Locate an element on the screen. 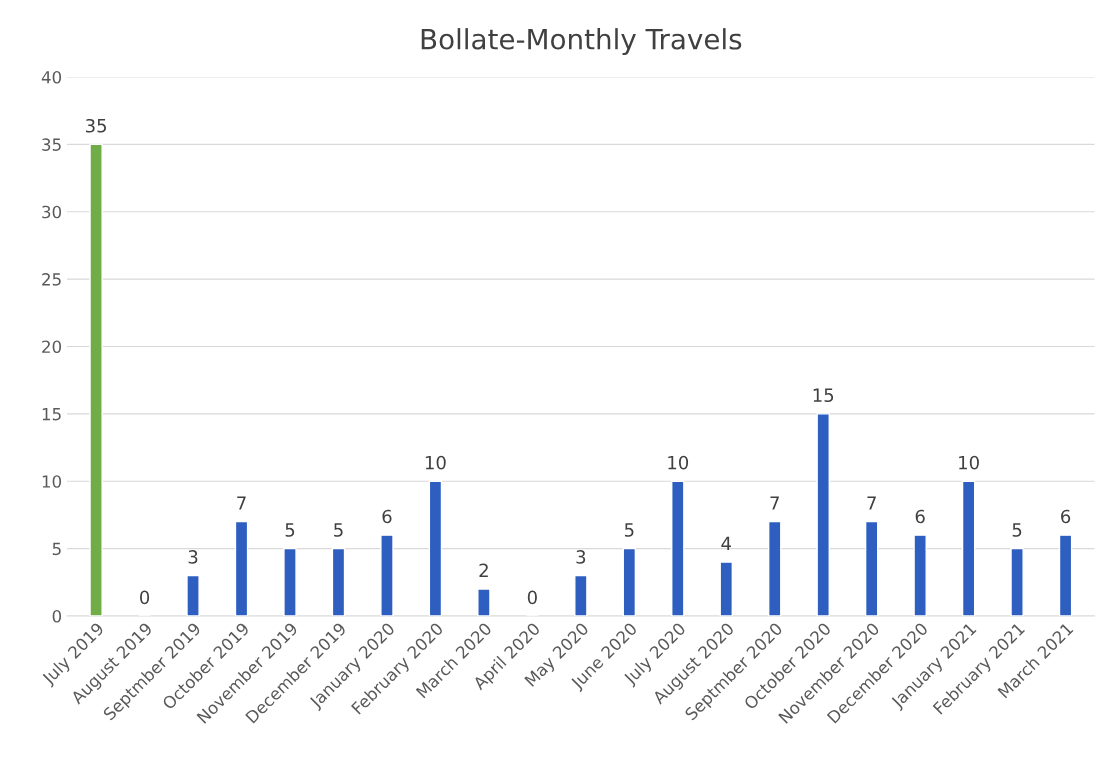 Image resolution: width=1117 pixels, height=770 pixels. y-tick-label: 40 is located at coordinates (51, 77).